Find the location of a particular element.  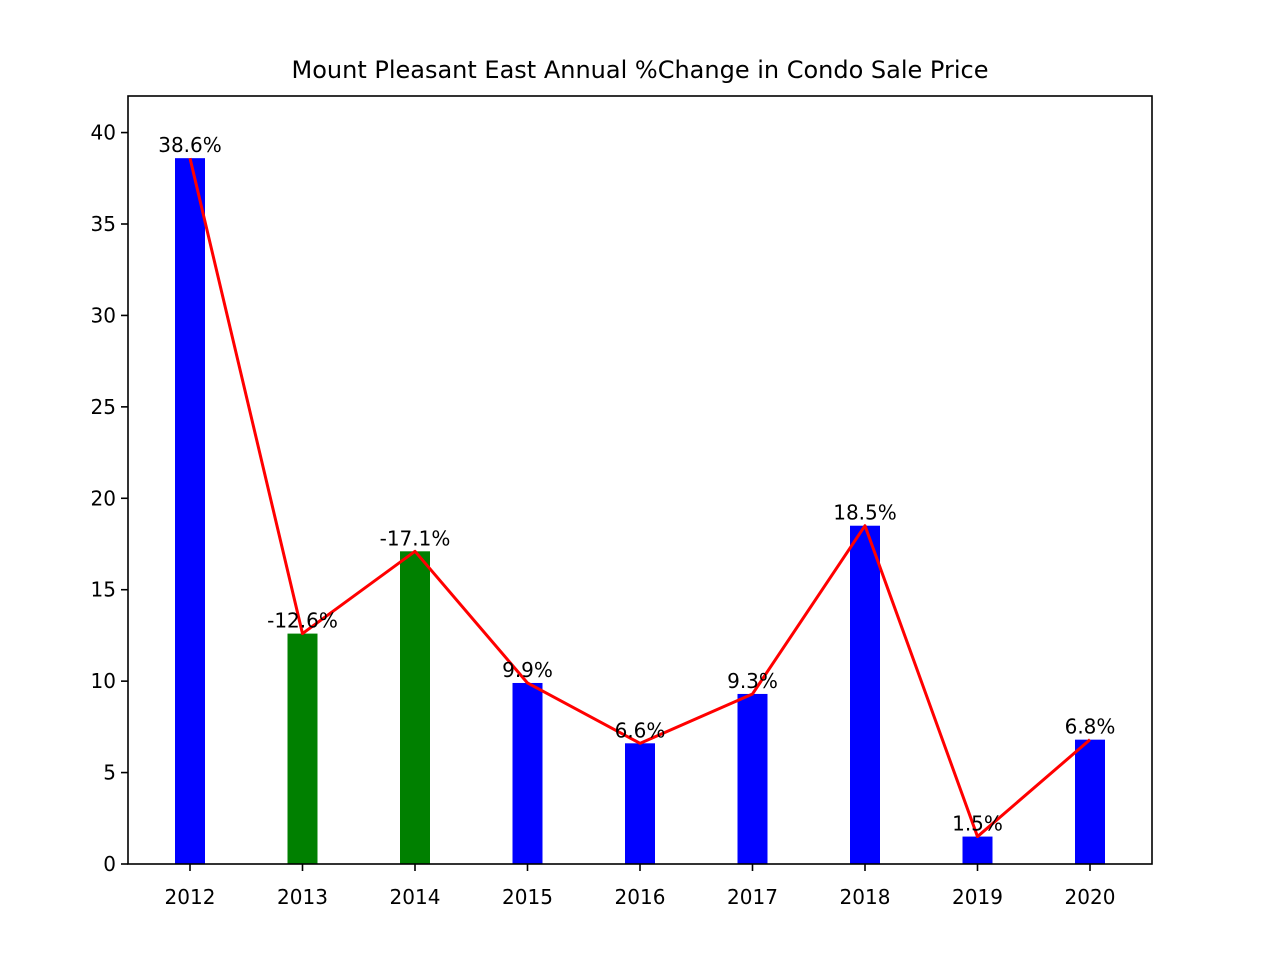

bar-2014 is located at coordinates (415, 707).